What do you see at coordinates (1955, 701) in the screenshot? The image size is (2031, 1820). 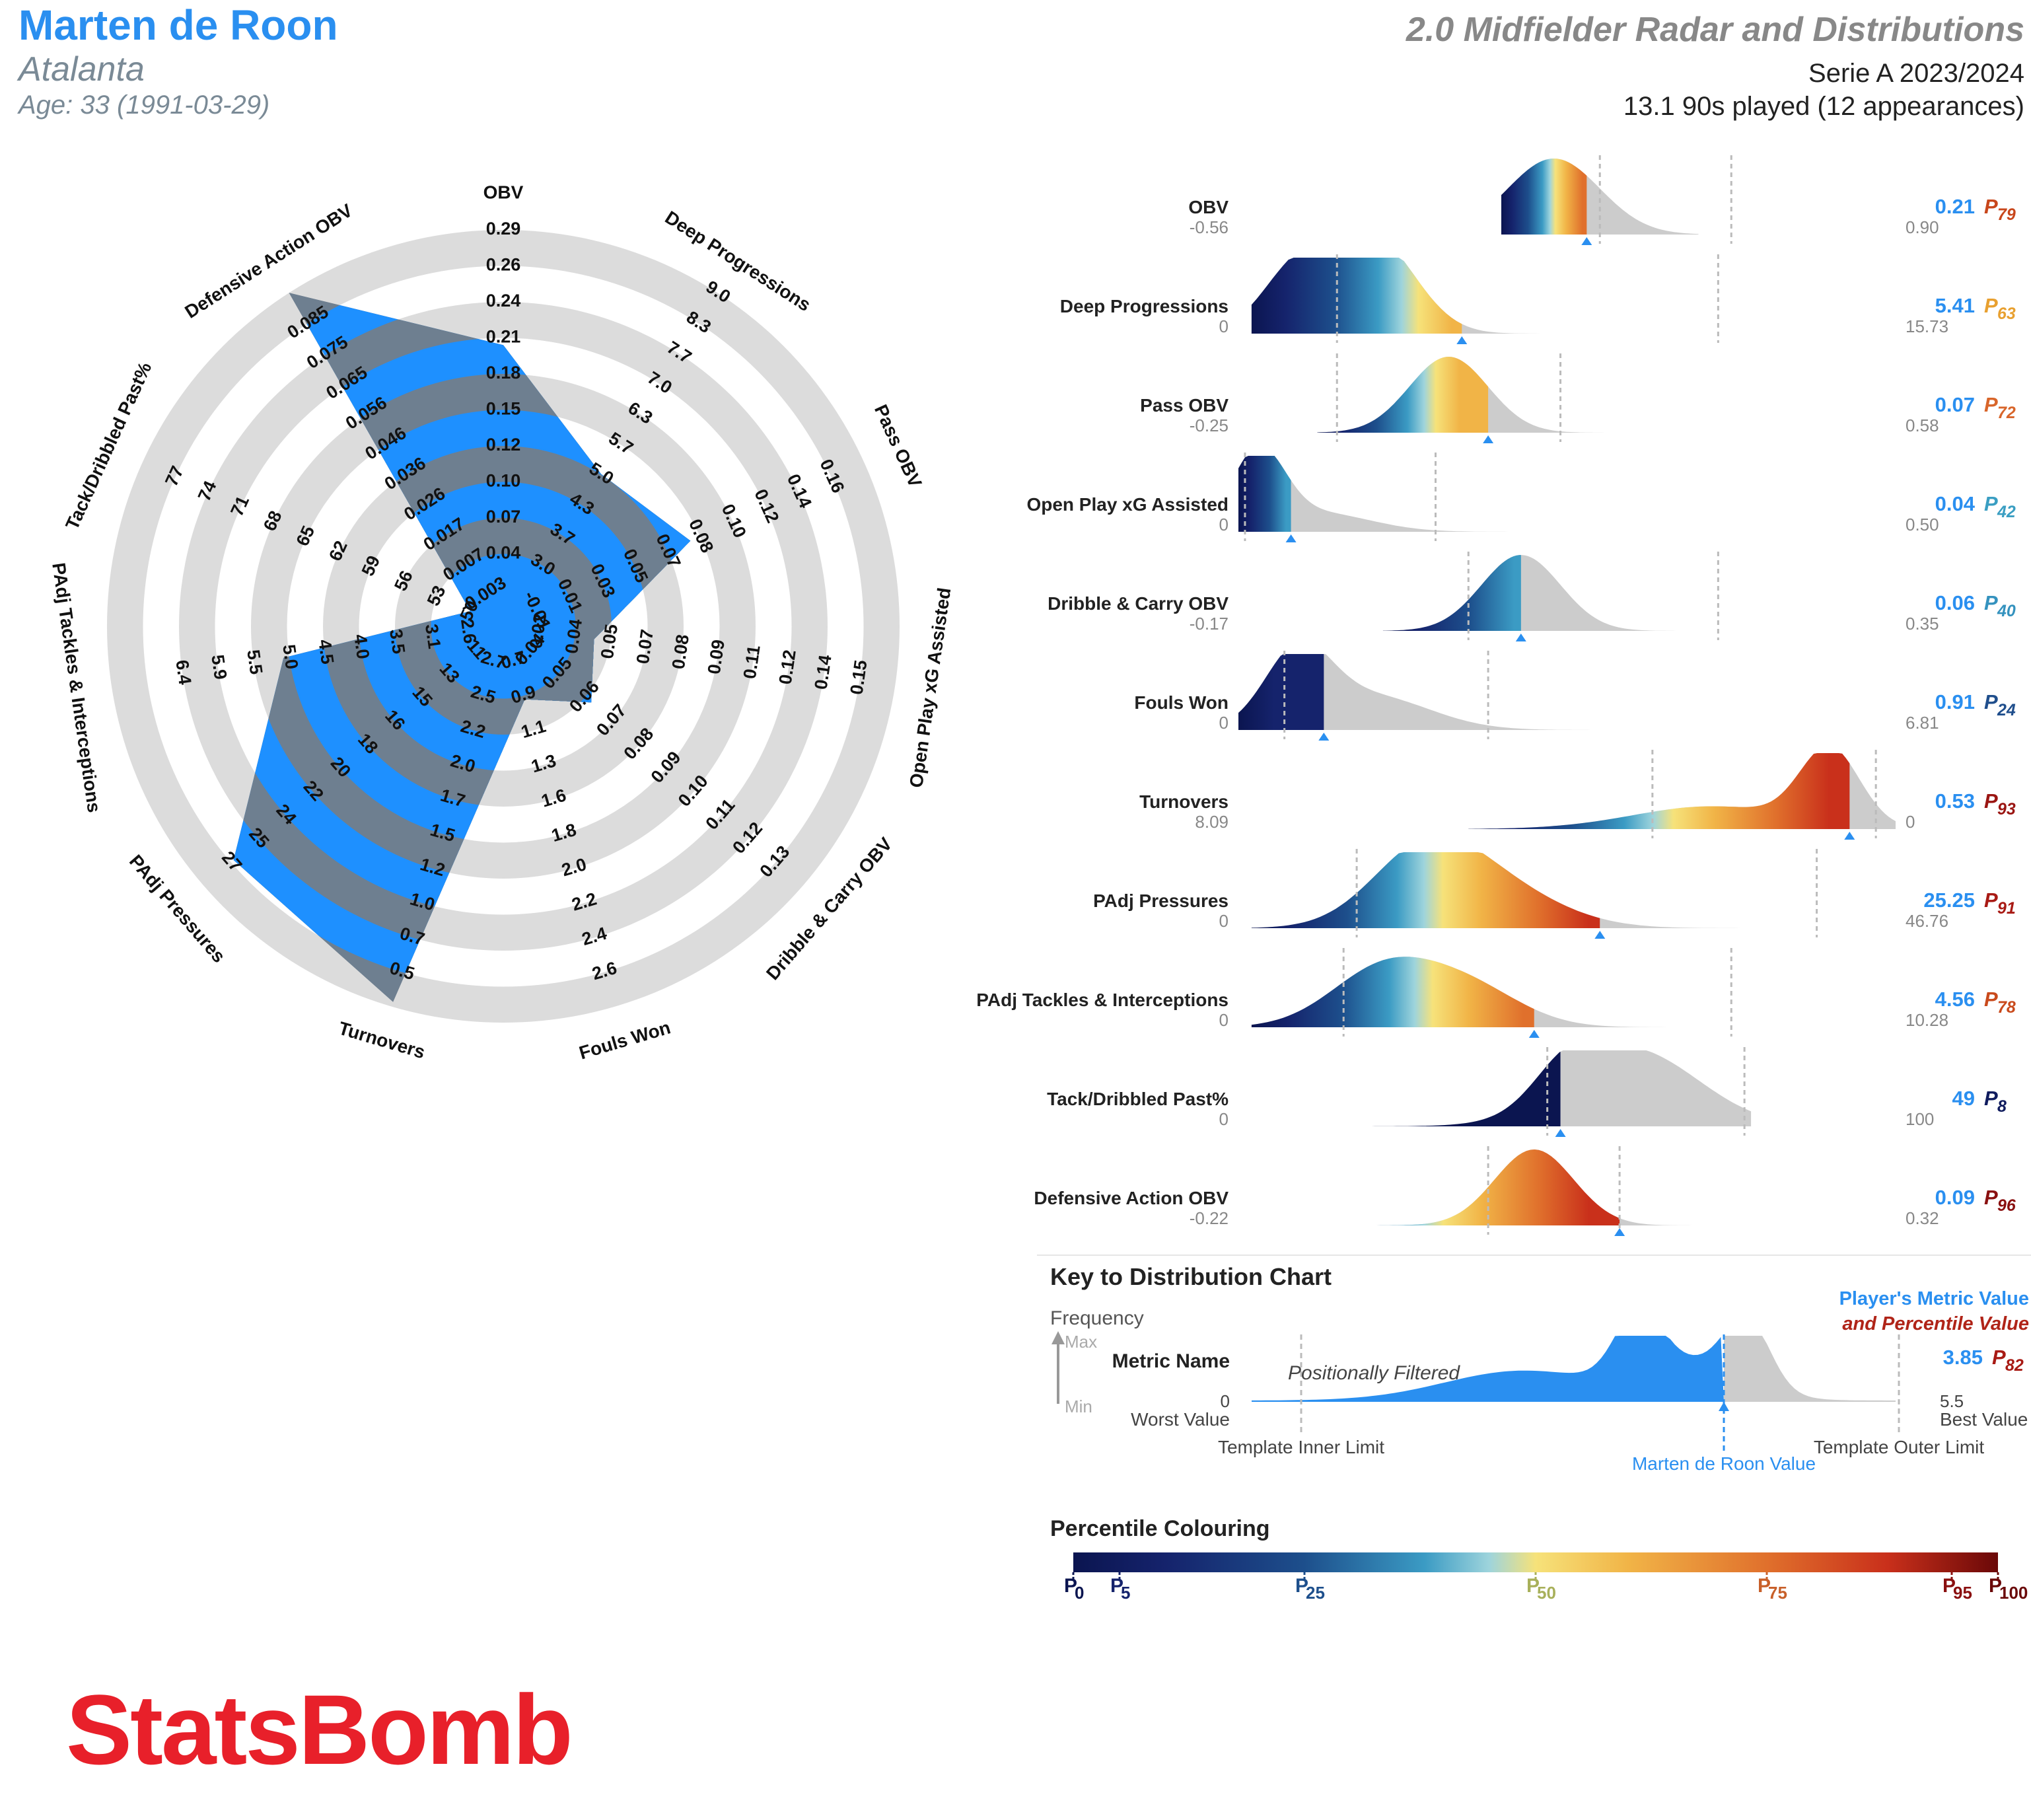 I see `distribution-player-value: 0.91` at bounding box center [1955, 701].